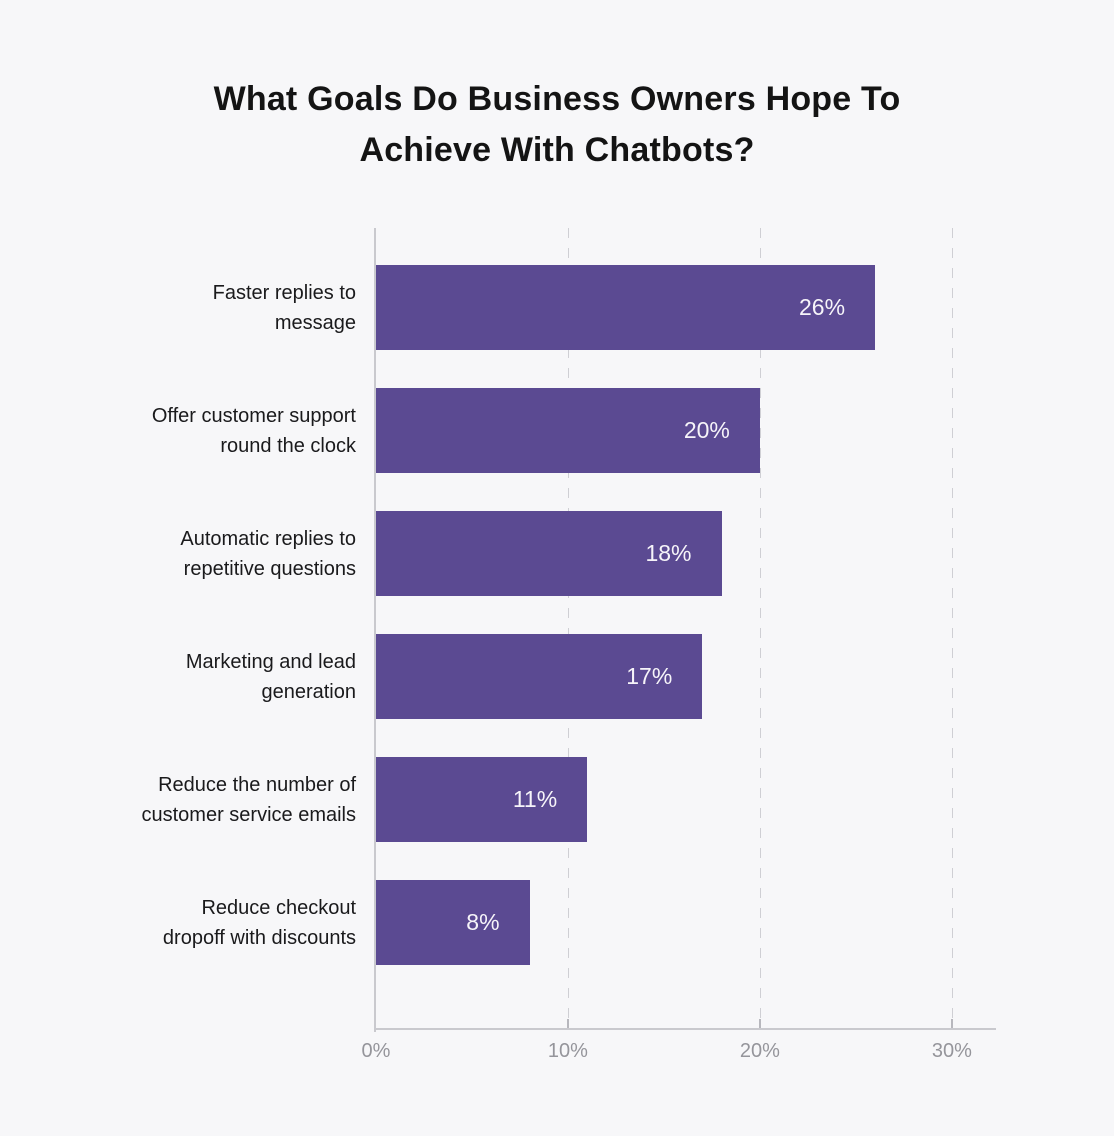 The image size is (1114, 1136). I want to click on category-label-line: customer service emails, so click(248, 814).